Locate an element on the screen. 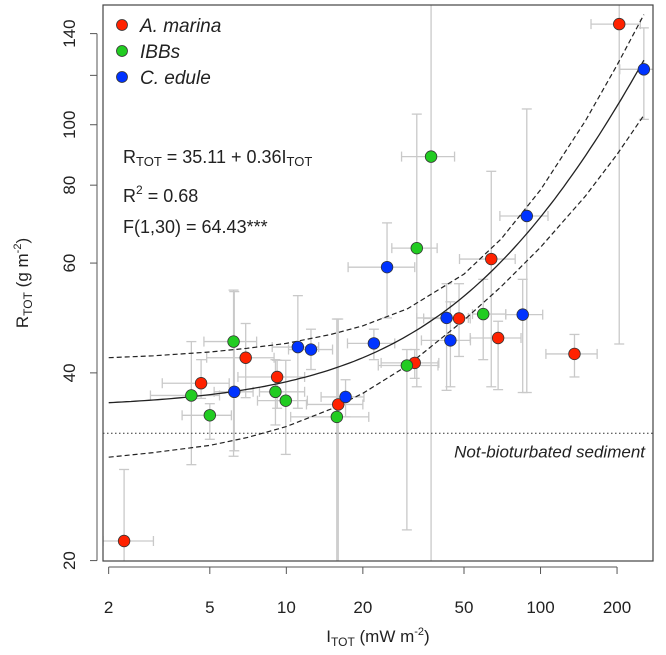 Image resolution: width=666 pixels, height=655 pixels. legend: A. marina IBBs C. edule is located at coordinates (168, 52).